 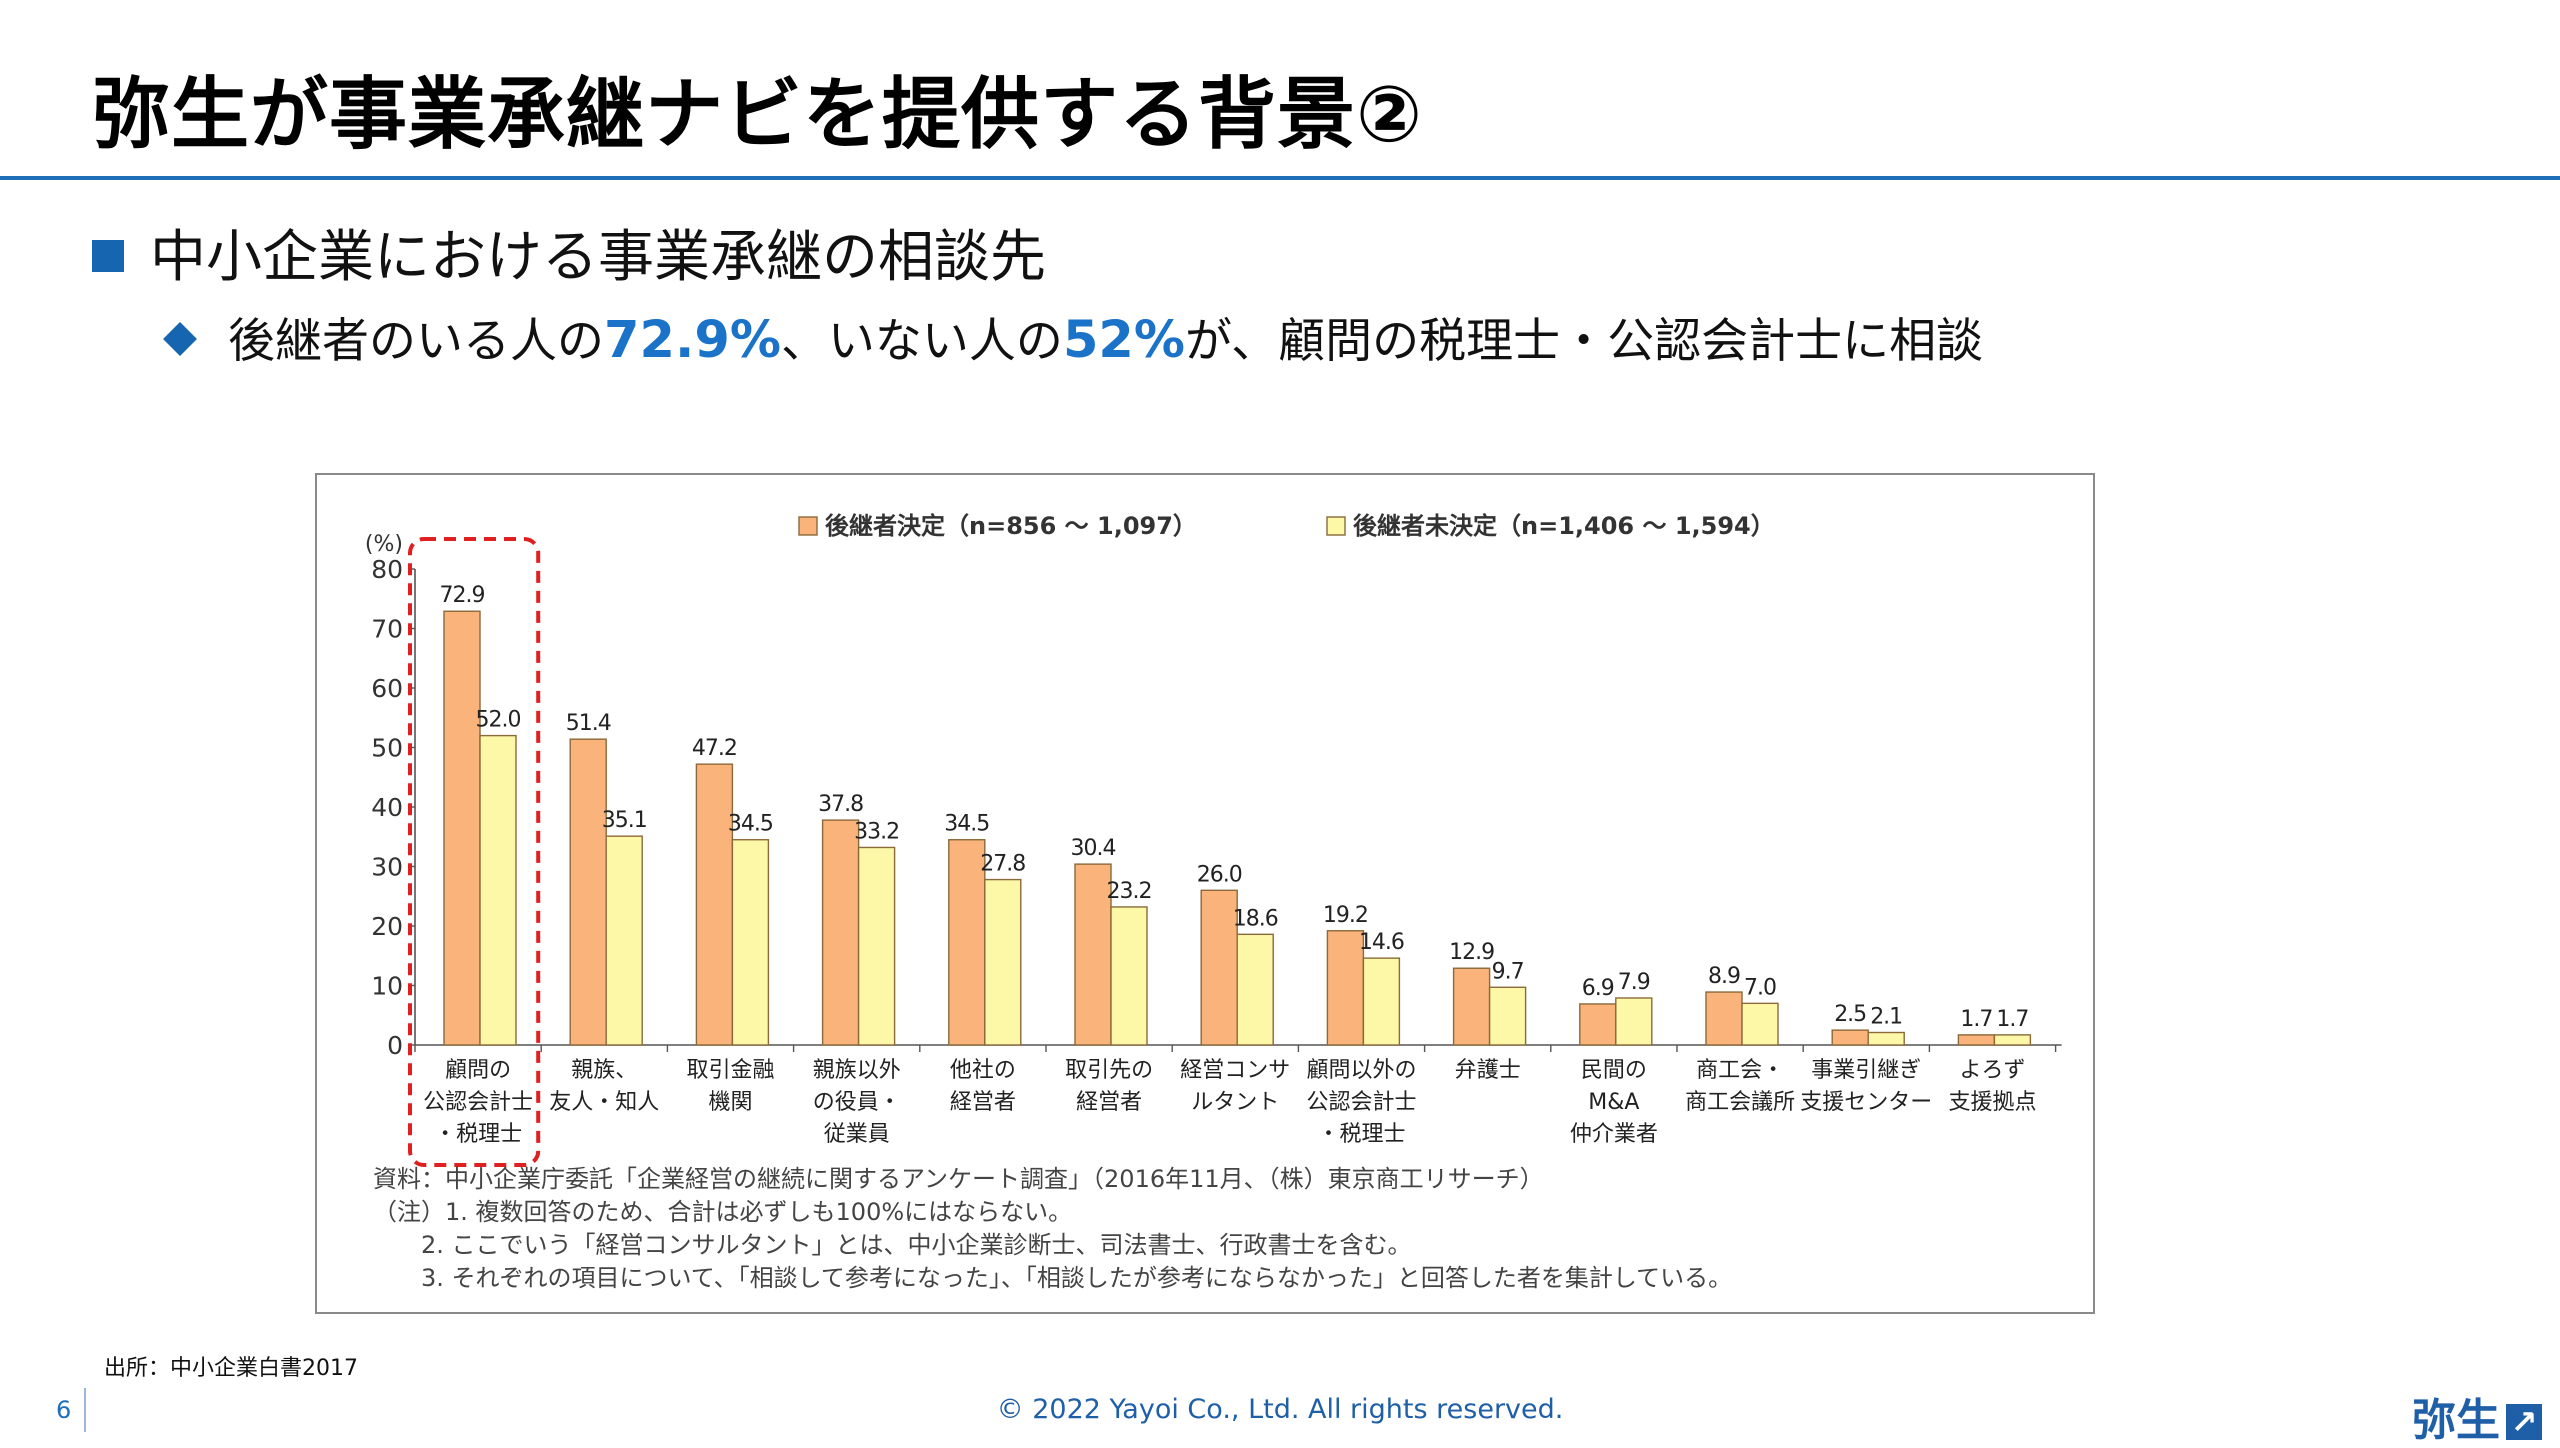 I want to click on data-label: 37.8, so click(x=840, y=804).